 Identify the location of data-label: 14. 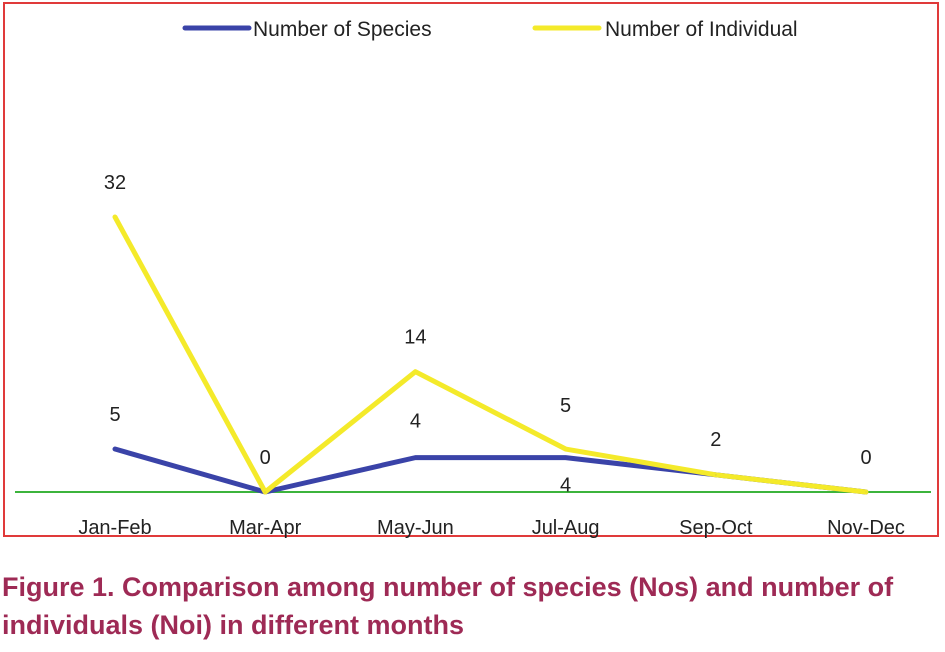
(415, 338).